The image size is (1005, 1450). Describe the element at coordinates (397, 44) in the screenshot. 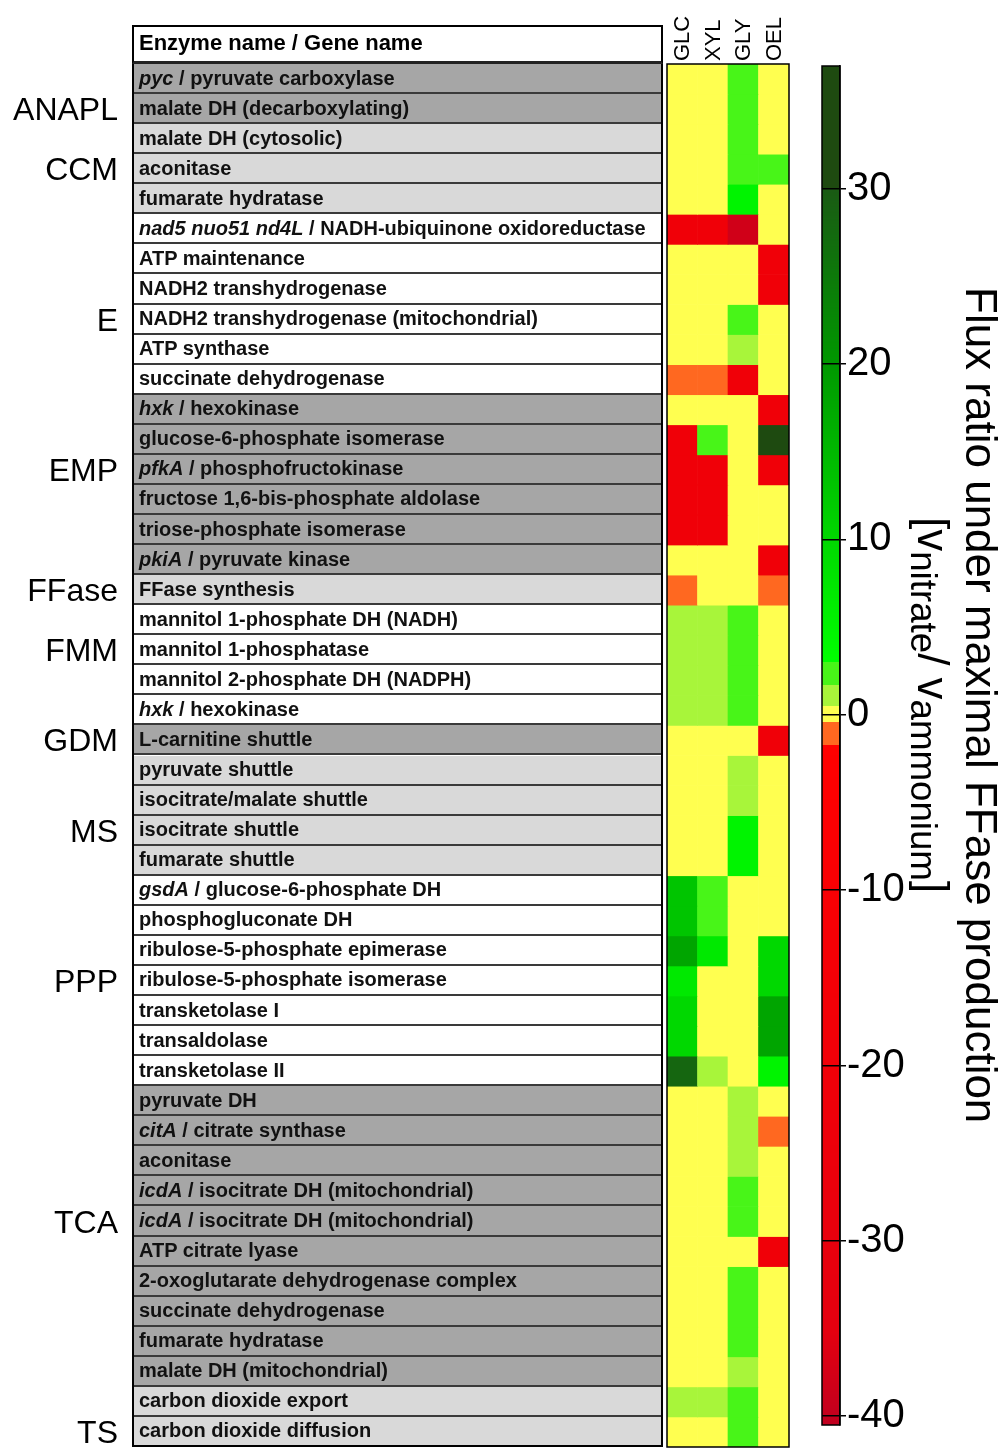

I see `y-axis-title: Enzyme name / Gene name` at that location.